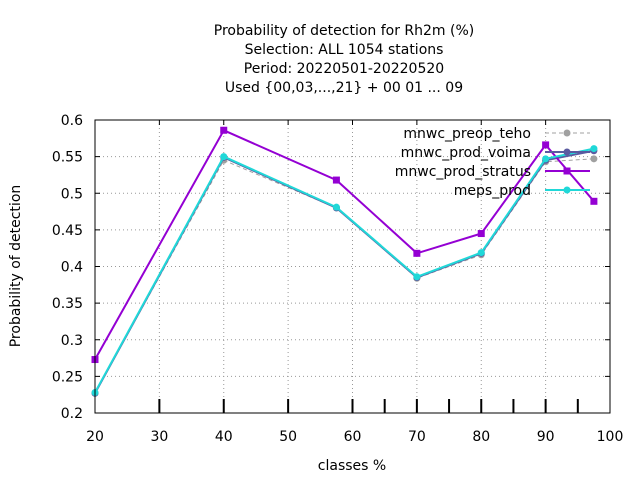 This screenshot has height=480, width=640. Describe the element at coordinates (344, 69) in the screenshot. I see `title-line-3: Period: 20220501-20220520` at that location.